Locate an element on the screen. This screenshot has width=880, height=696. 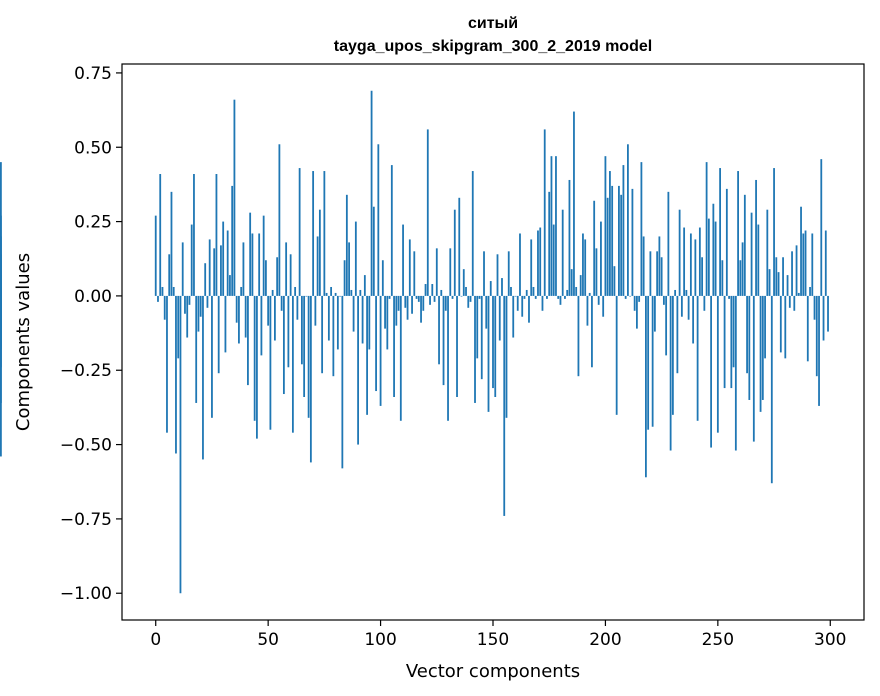
x-tick-label: 50 is located at coordinates (268, 640).